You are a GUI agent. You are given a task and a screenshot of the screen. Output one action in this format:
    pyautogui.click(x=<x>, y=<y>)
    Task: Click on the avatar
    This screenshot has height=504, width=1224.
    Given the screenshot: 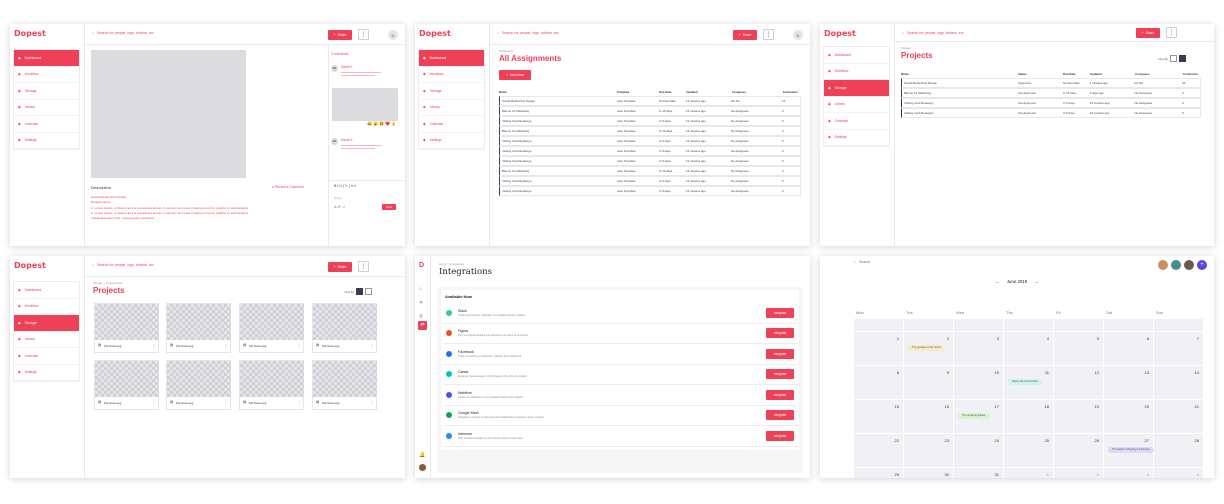 What is the action you would take?
    pyautogui.click(x=1176, y=265)
    